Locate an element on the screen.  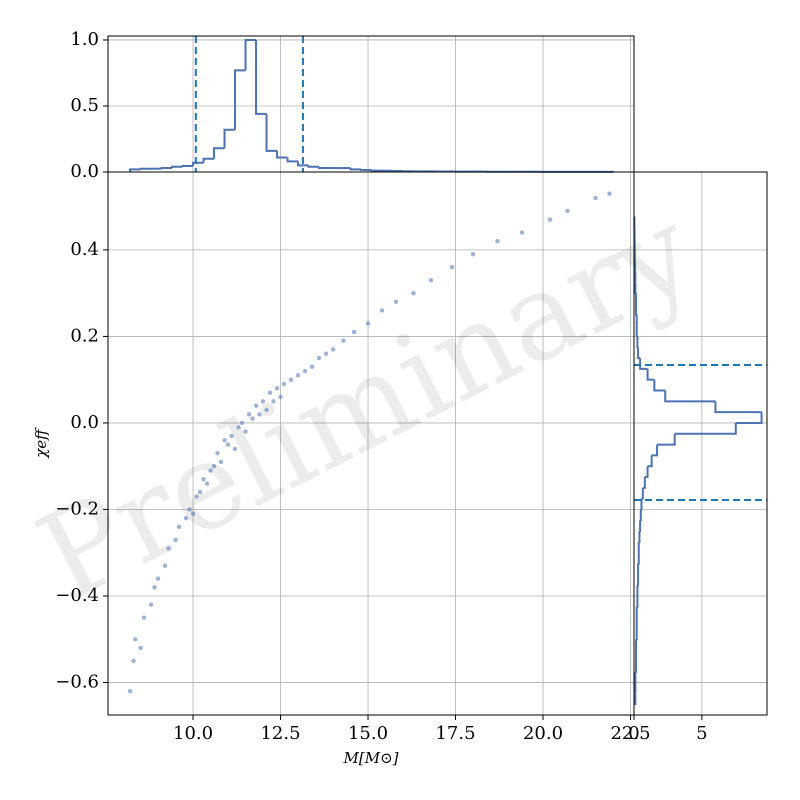
y-tick-label: 0.2 is located at coordinates (84, 335).